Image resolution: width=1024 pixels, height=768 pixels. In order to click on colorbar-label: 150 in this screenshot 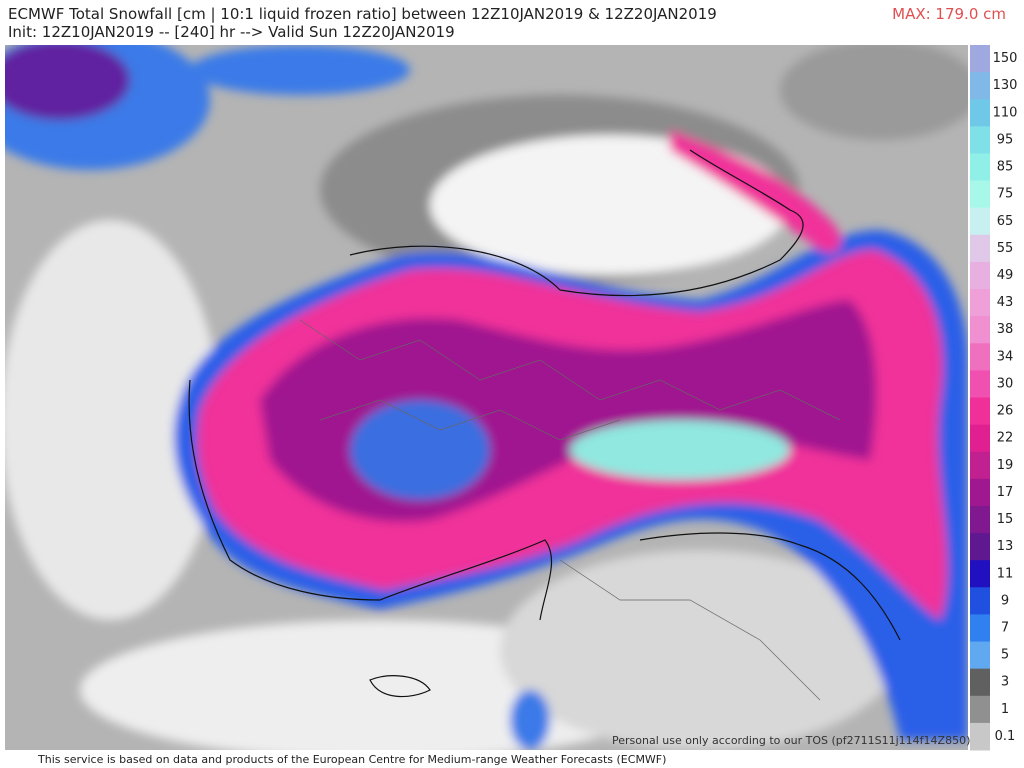, I will do `click(1005, 58)`.